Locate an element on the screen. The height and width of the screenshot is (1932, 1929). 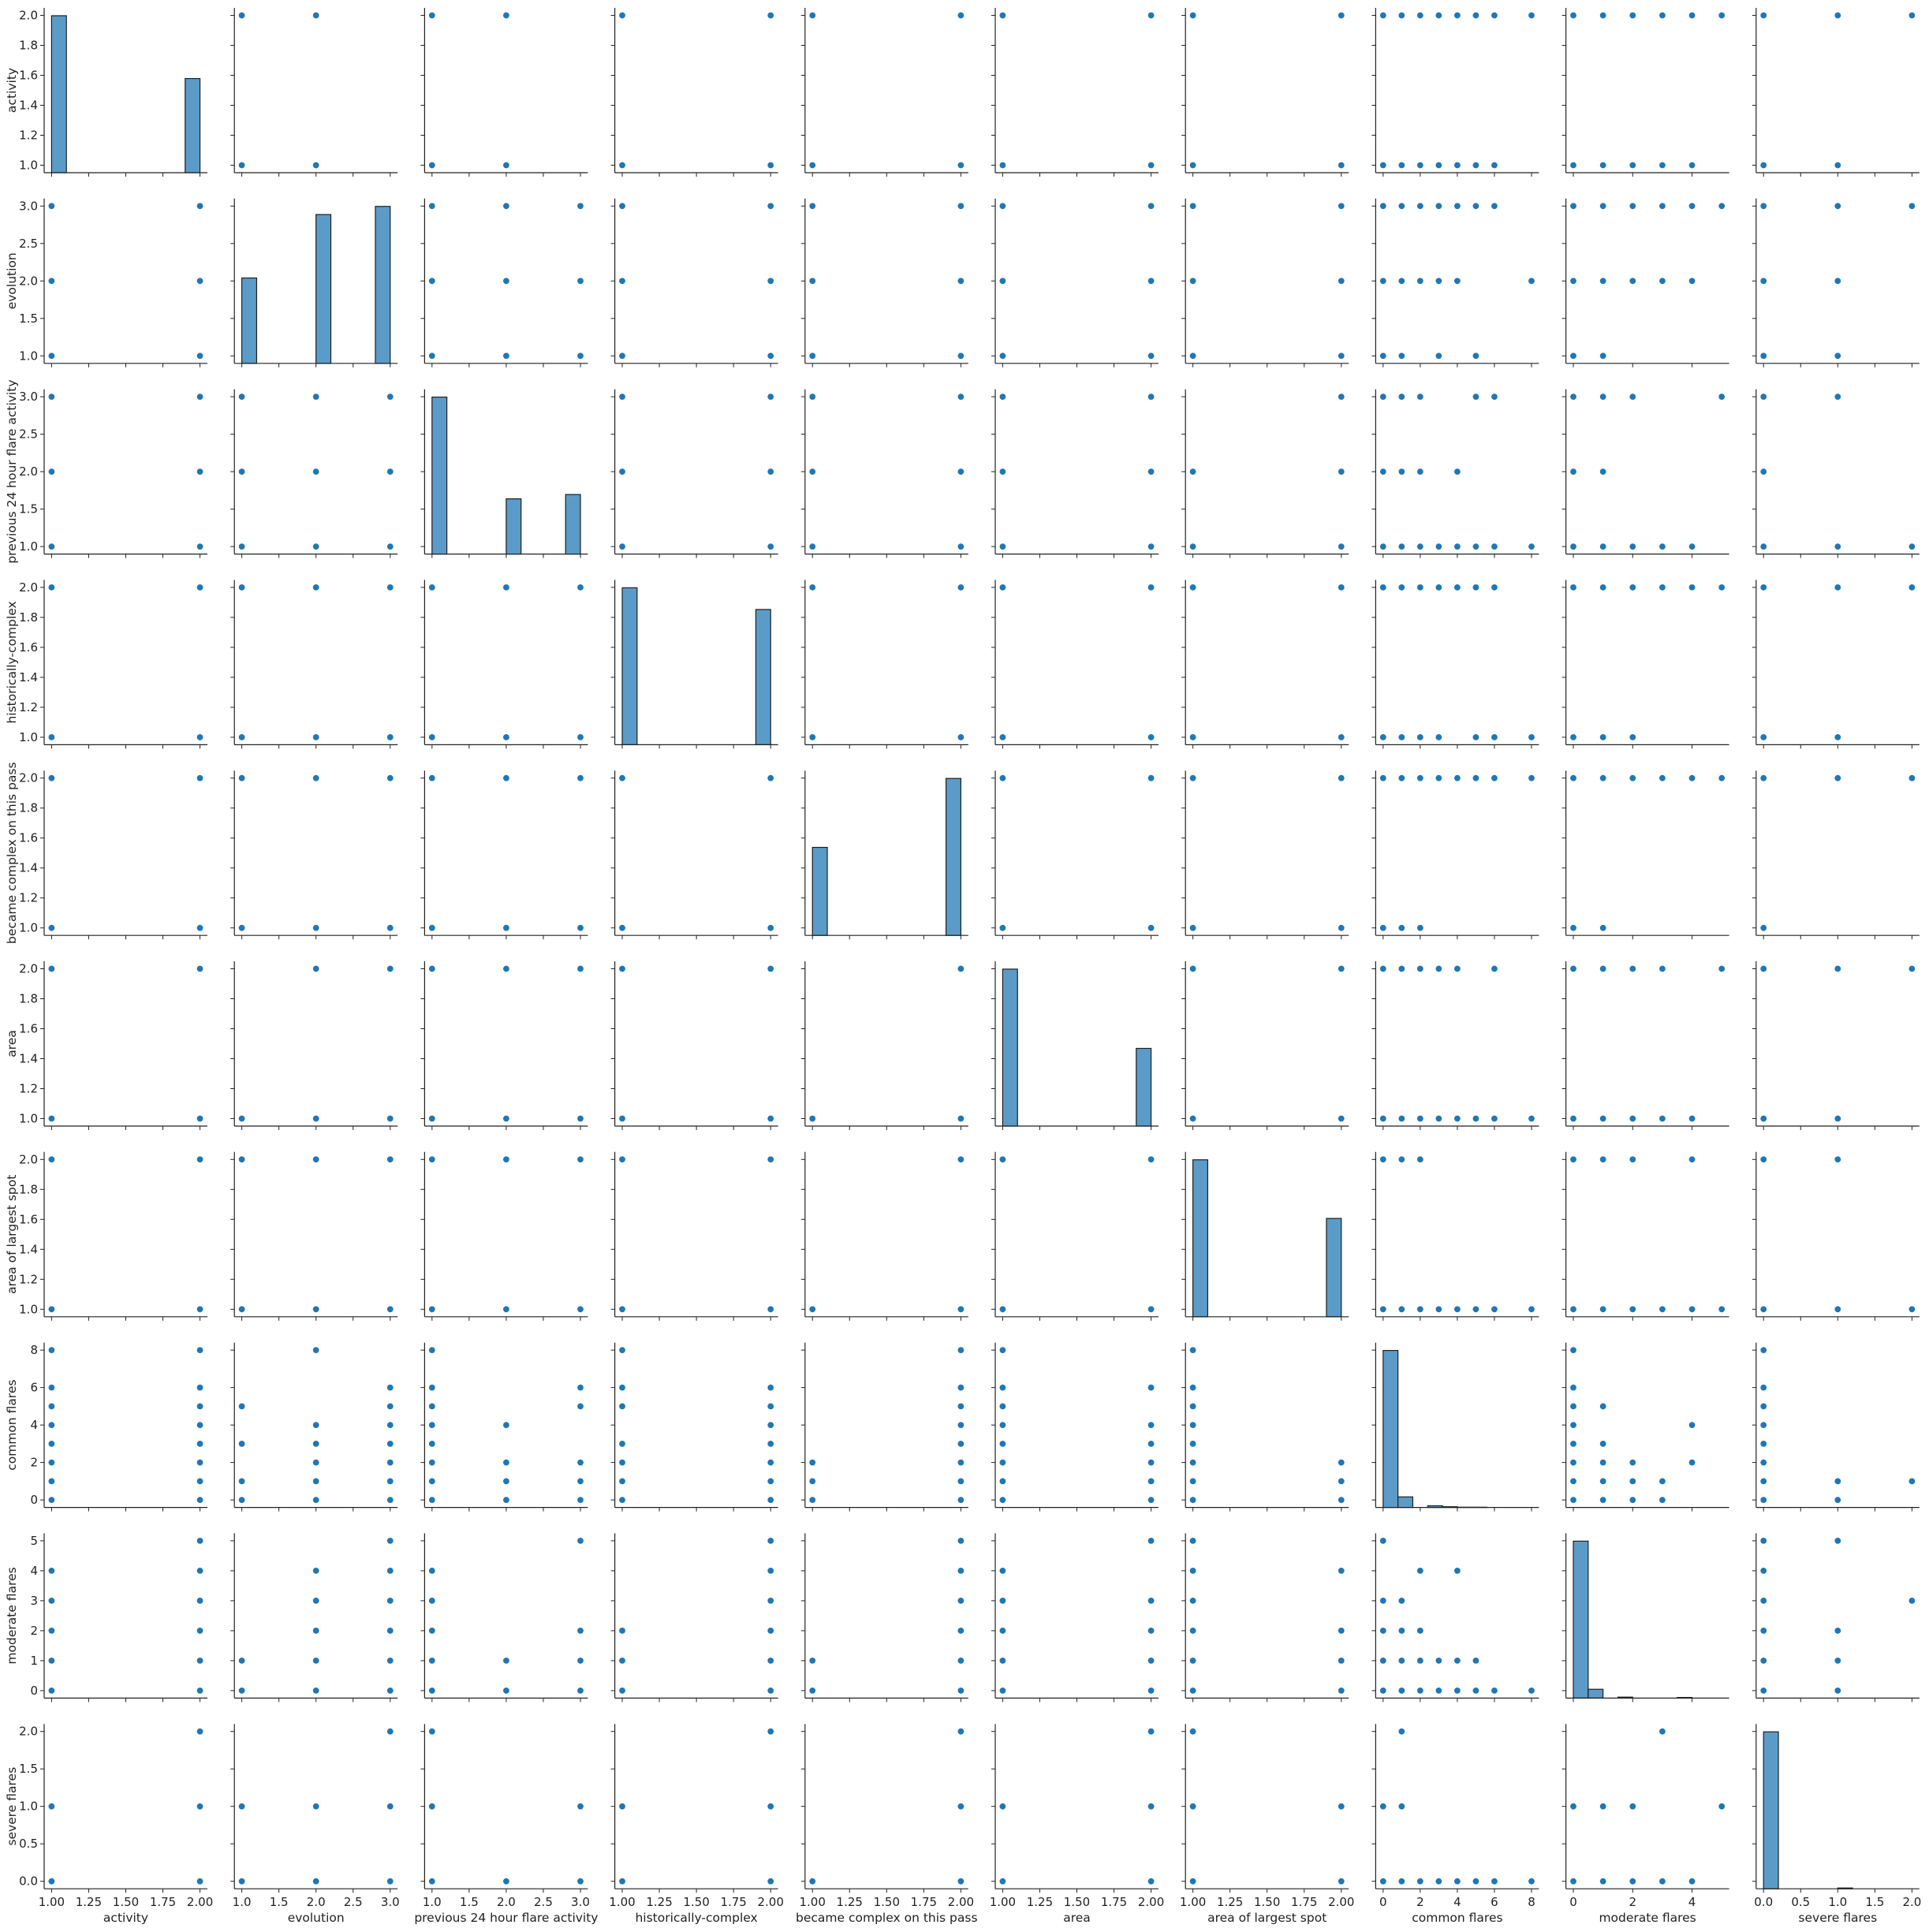
x-axis-label-became-complex-on-this-pass: became complex on this pass is located at coordinates (887, 1918).